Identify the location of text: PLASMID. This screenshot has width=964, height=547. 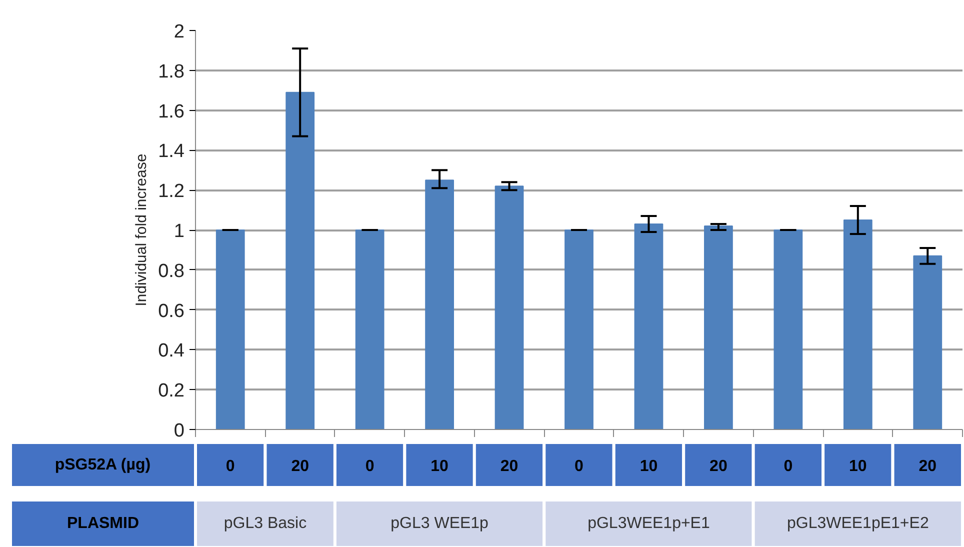
(103, 523).